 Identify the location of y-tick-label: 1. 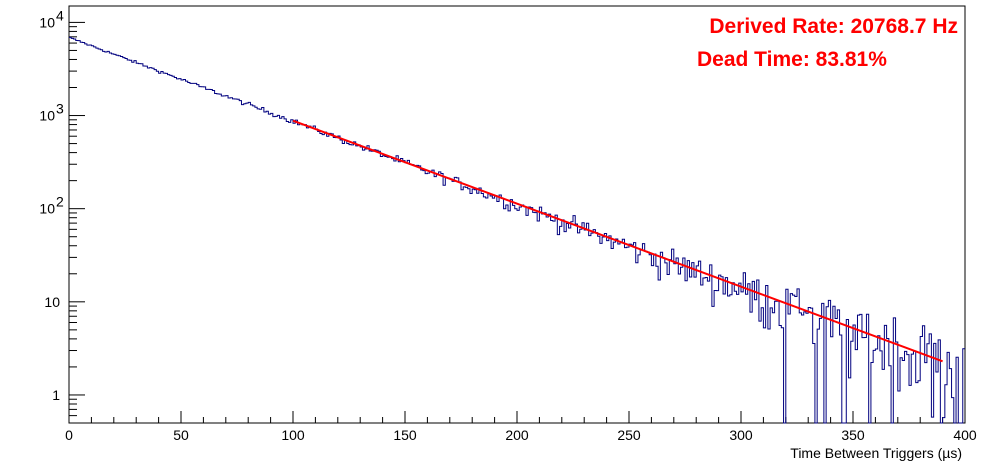
(56, 395).